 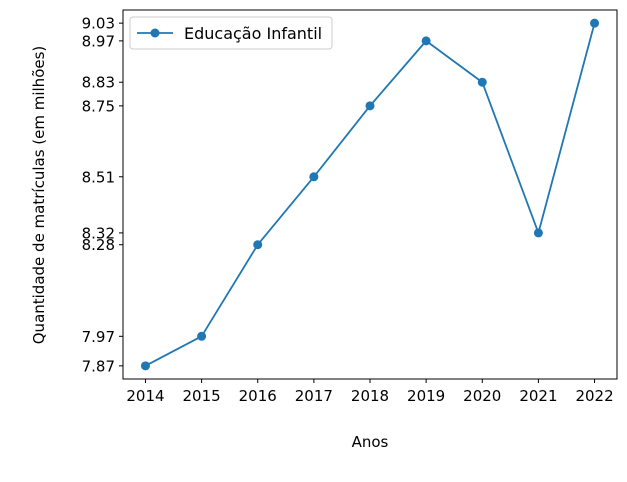 What do you see at coordinates (253, 33) in the screenshot?
I see `legend-entry-educacao-infantil: Educação Infantil` at bounding box center [253, 33].